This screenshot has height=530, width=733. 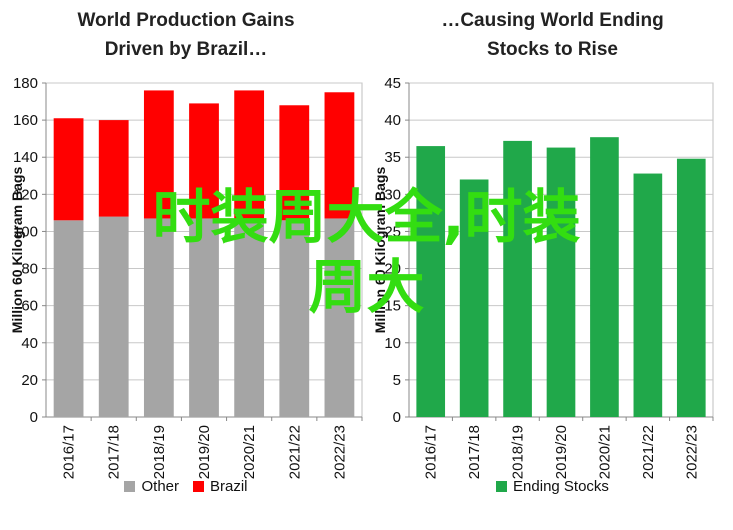 I want to click on y-tick-label: 30, so click(x=392, y=194).